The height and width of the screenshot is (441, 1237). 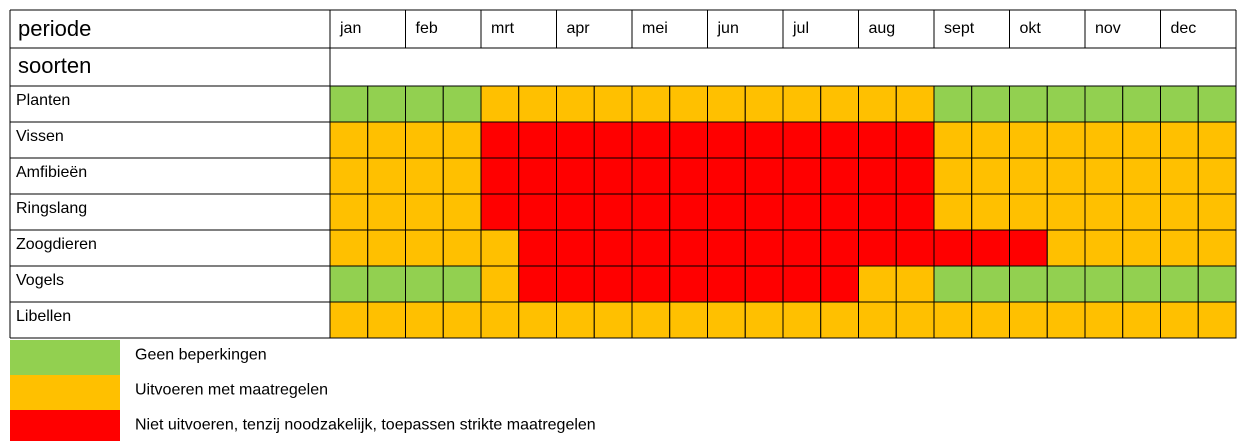 I want to click on row-label: Vogels, so click(x=40, y=280).